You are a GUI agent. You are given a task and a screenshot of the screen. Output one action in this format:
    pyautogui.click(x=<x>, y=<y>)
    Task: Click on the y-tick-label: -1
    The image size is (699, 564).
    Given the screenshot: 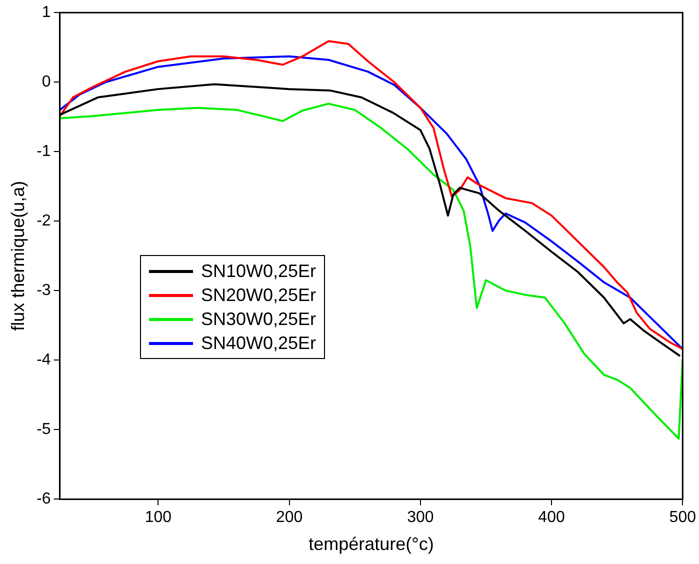 What is the action you would take?
    pyautogui.click(x=43, y=151)
    